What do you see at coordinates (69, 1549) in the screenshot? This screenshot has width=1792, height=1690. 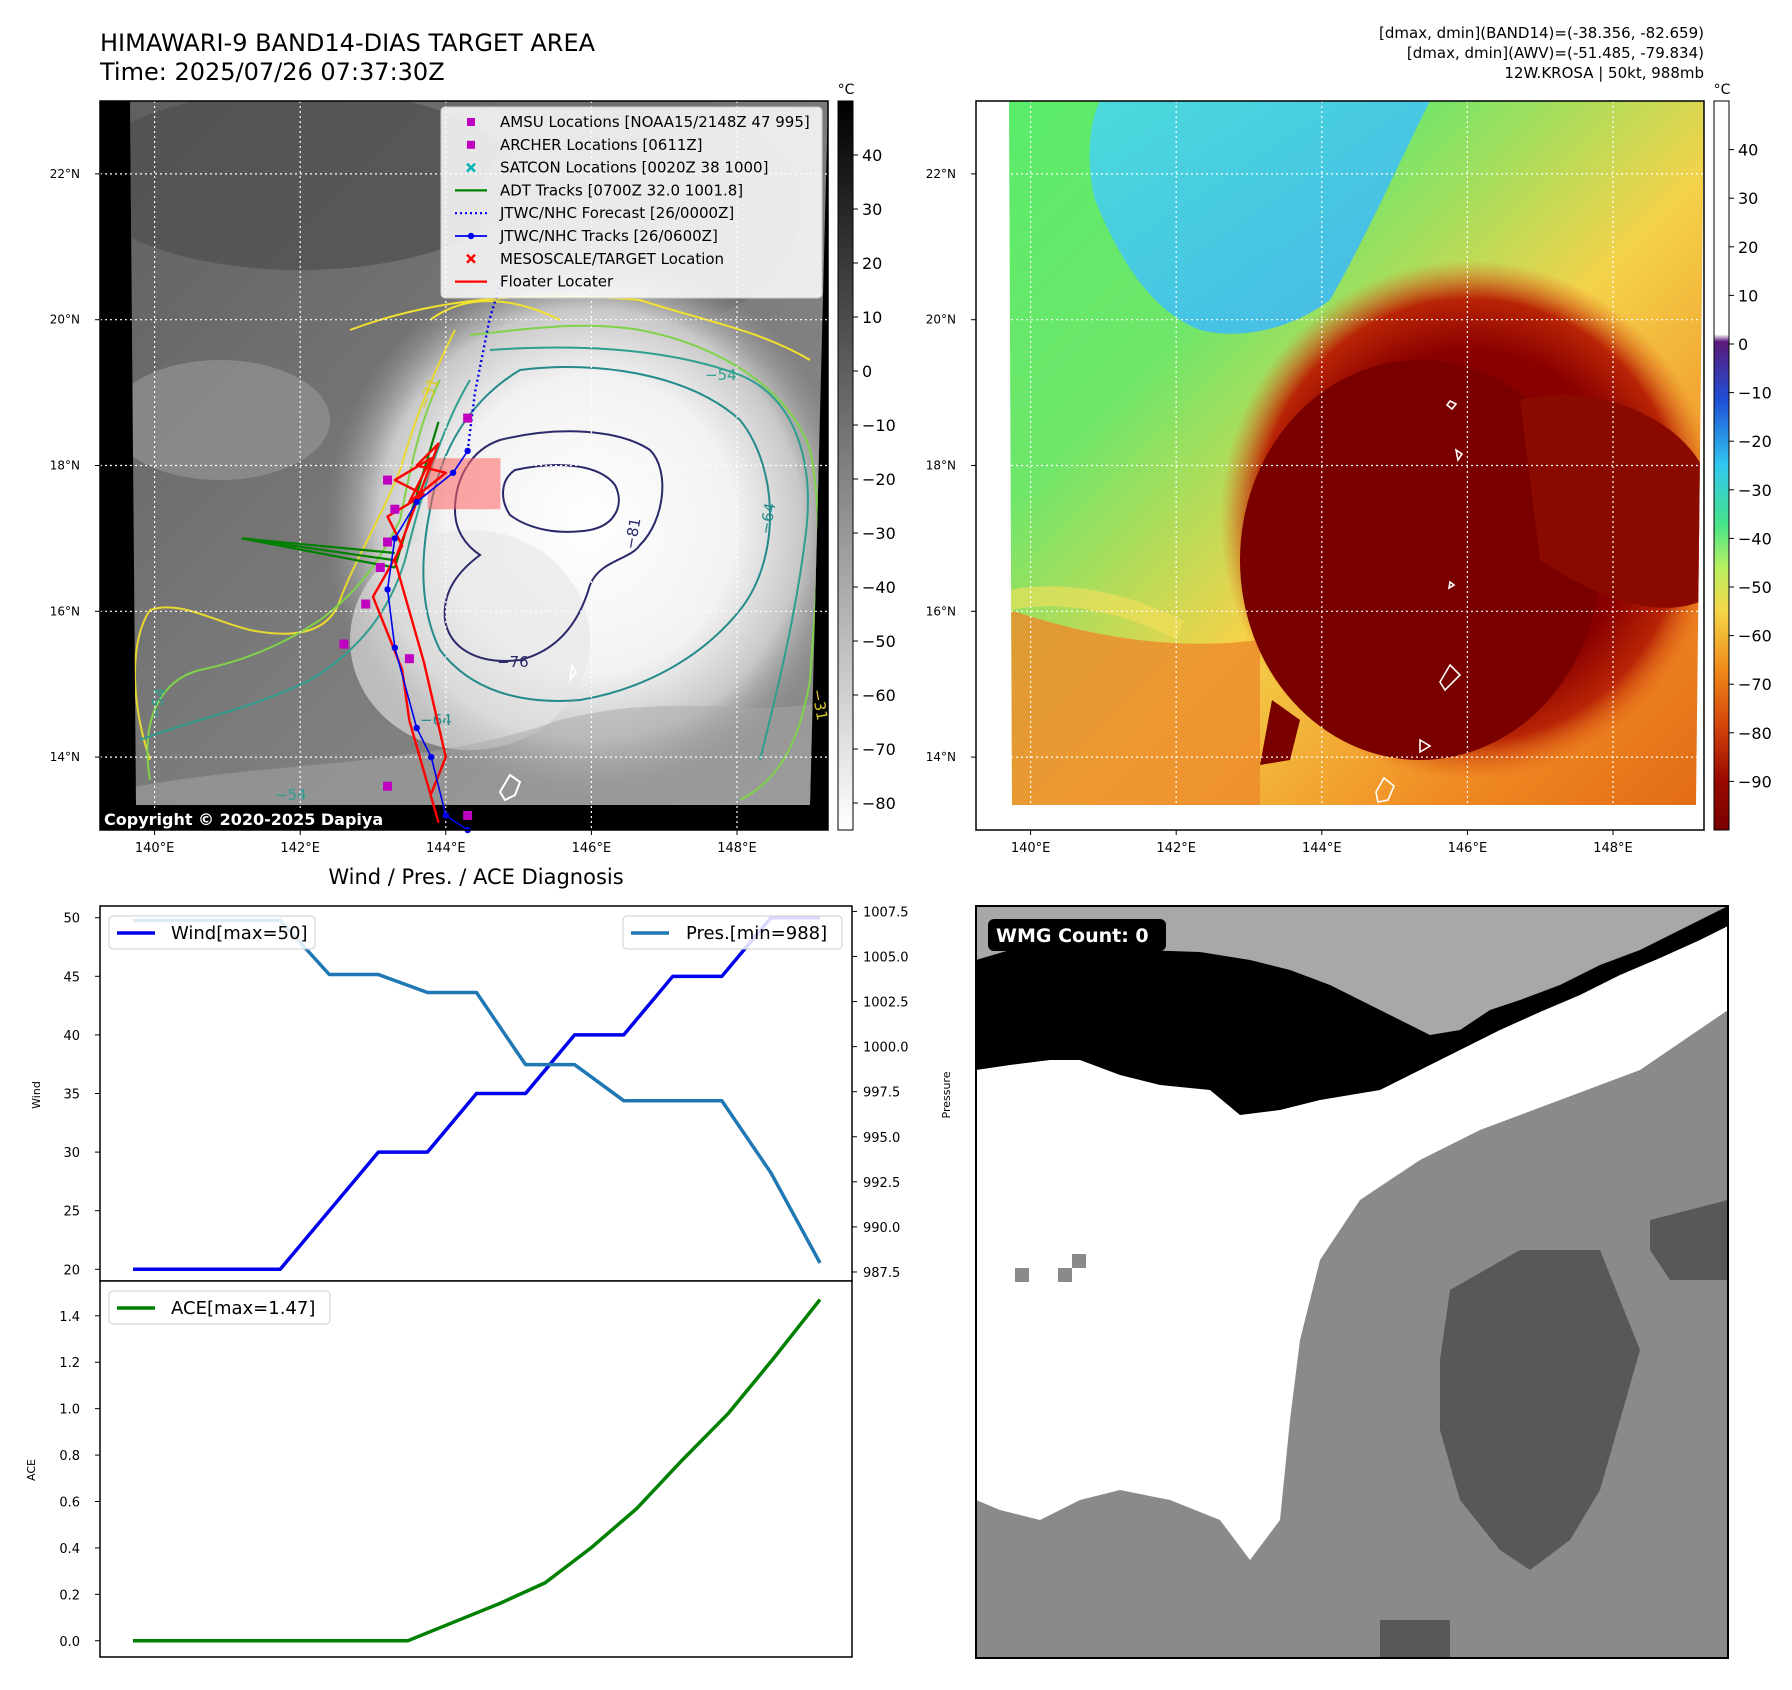 I see `ace-tick-label: 0.4` at bounding box center [69, 1549].